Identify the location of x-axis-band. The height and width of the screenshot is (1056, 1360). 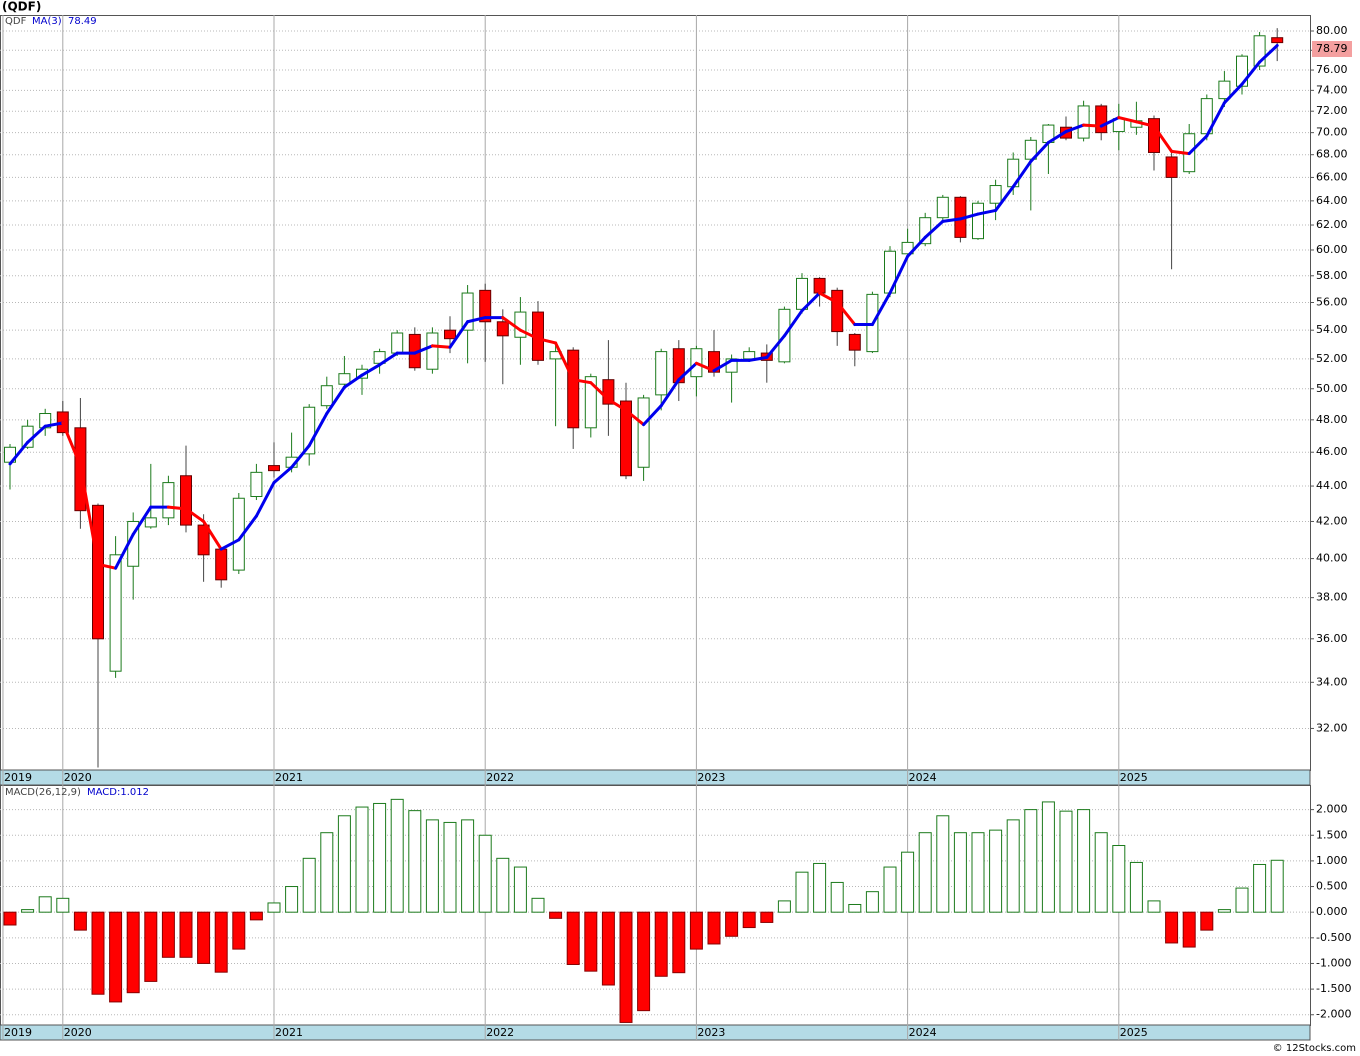
(655, 1032).